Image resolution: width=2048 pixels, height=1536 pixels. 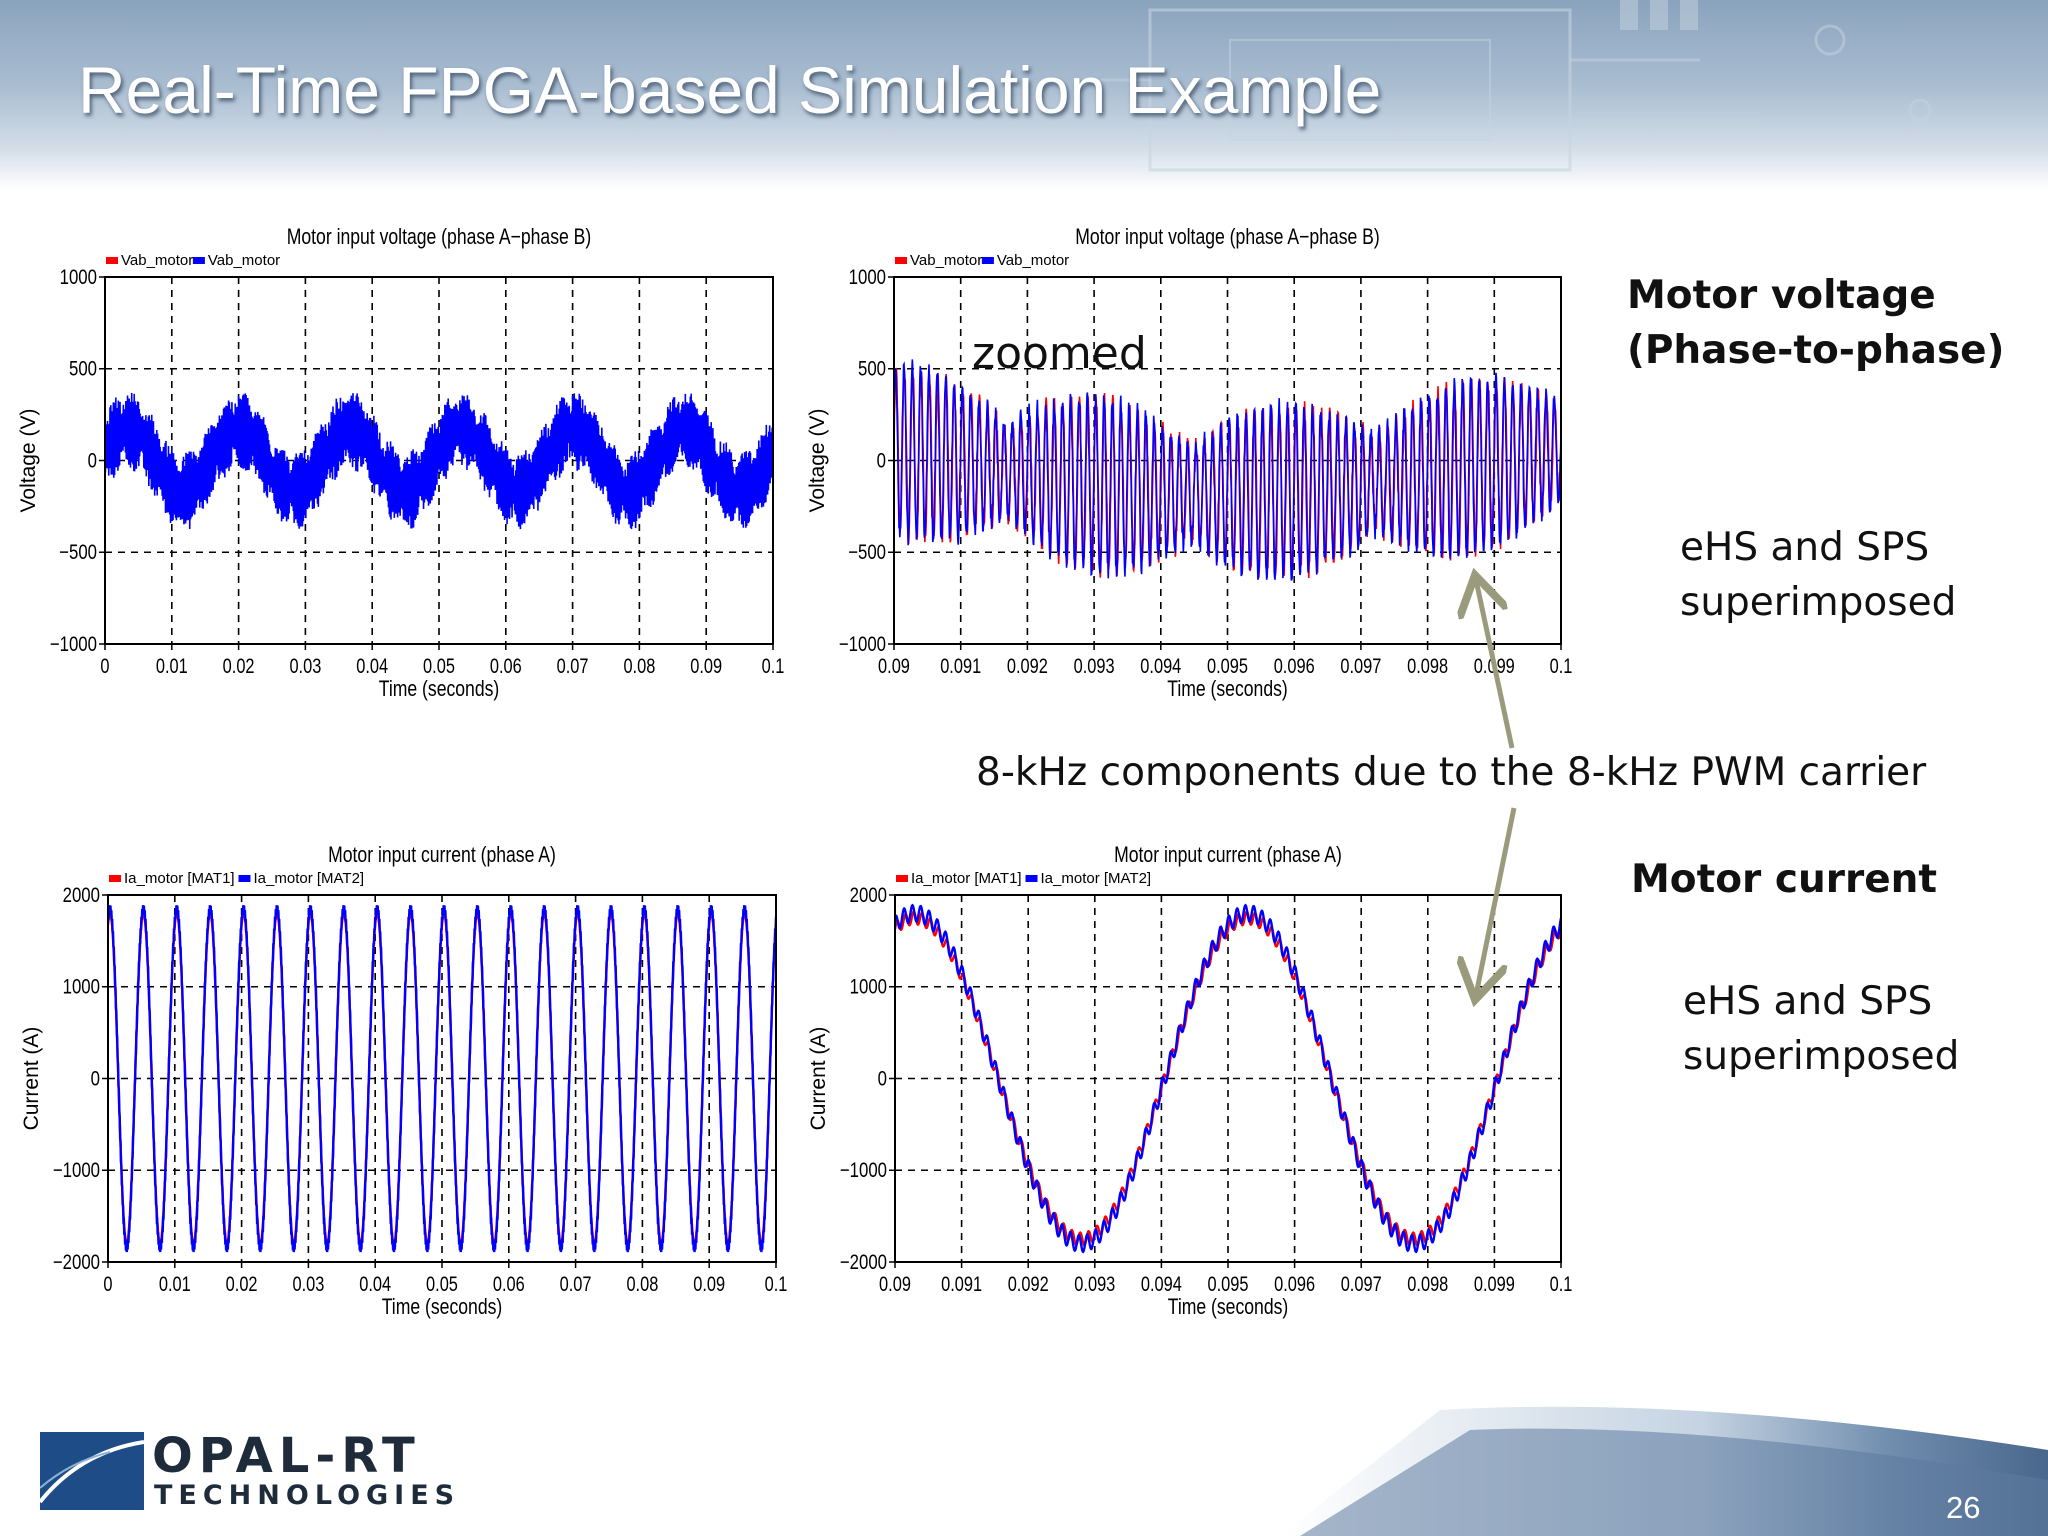 What do you see at coordinates (1808, 1001) in the screenshot?
I see `current-note-line1: eHS and SPS` at bounding box center [1808, 1001].